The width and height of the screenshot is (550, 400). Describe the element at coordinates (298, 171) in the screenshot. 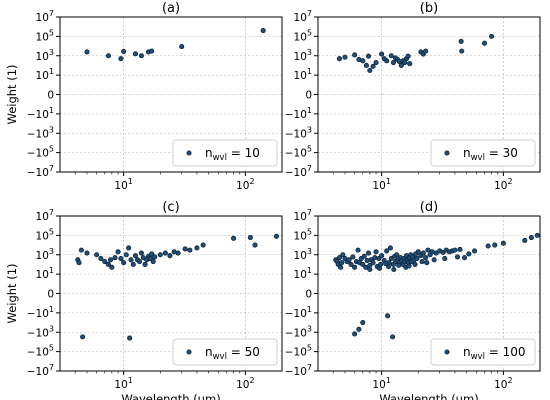

I see `svg-text: −107` at that location.